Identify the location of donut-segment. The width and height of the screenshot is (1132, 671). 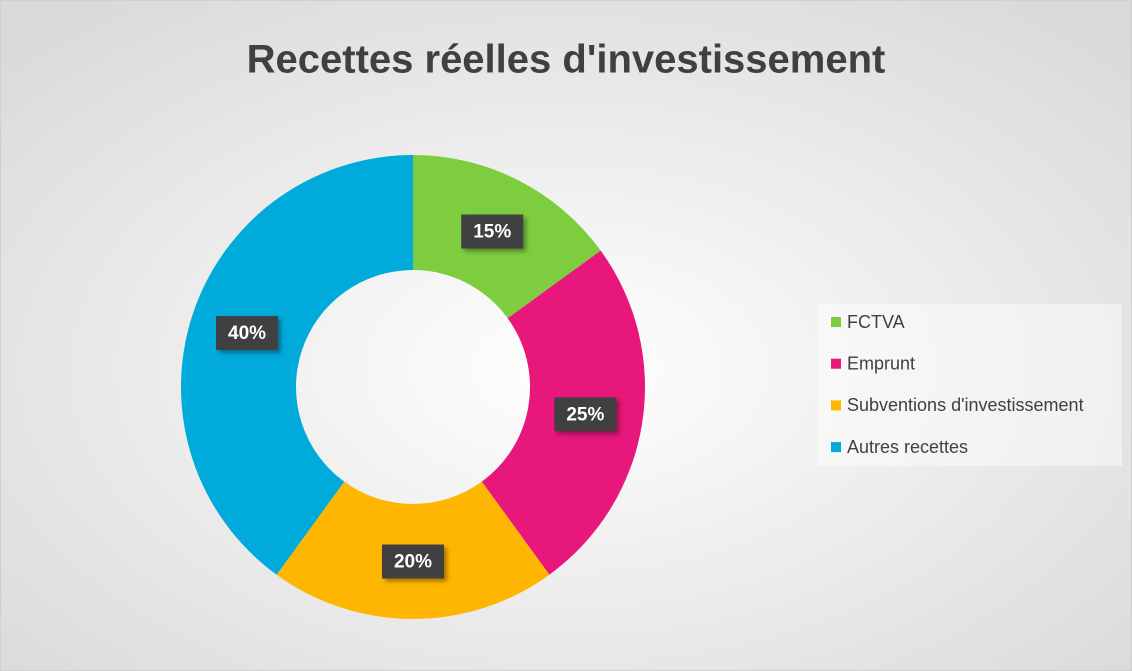
(297, 365).